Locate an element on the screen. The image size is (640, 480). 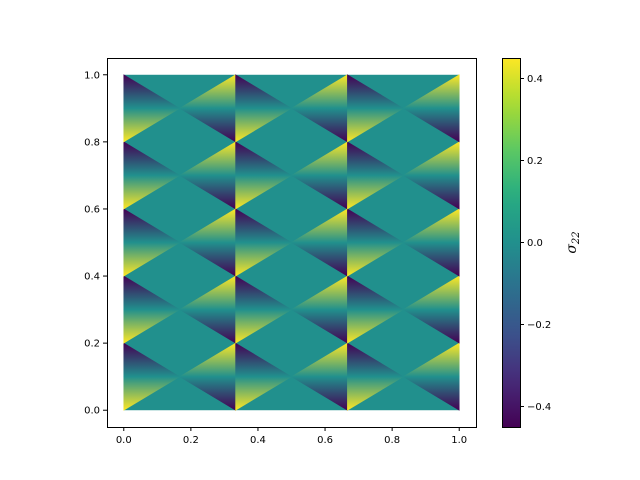
x-tick-label: 0.6 is located at coordinates (325, 440).